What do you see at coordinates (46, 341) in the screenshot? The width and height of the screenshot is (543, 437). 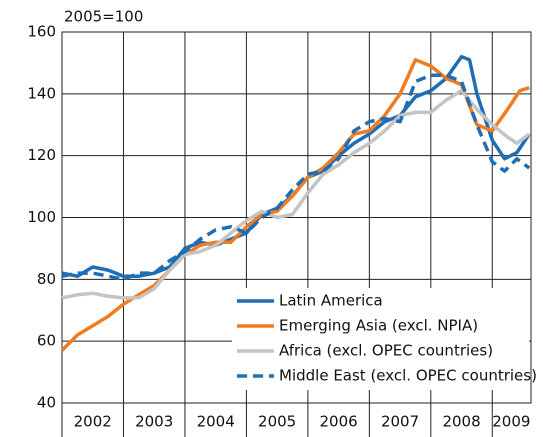 I see `y-tick-label: 60` at bounding box center [46, 341].